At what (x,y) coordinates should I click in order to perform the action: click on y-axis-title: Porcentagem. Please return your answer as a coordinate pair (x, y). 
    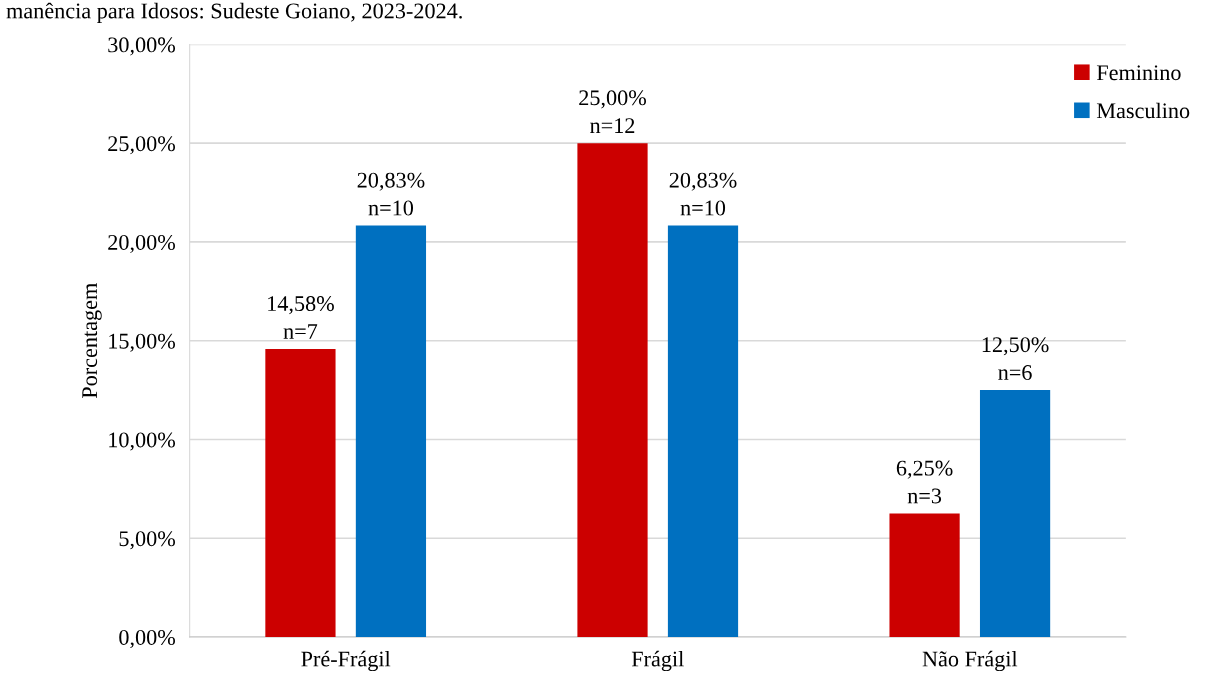
    Looking at the image, I should click on (92, 341).